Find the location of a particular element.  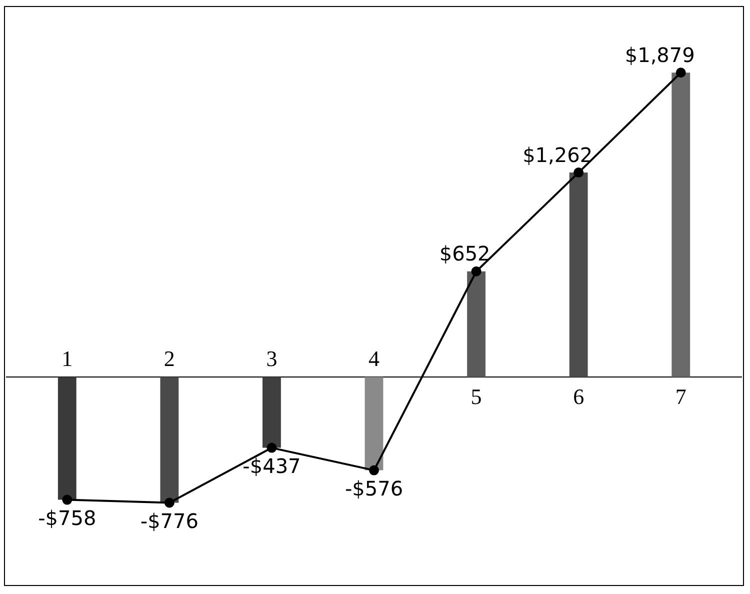

x-tick-label: 3 is located at coordinates (272, 358).